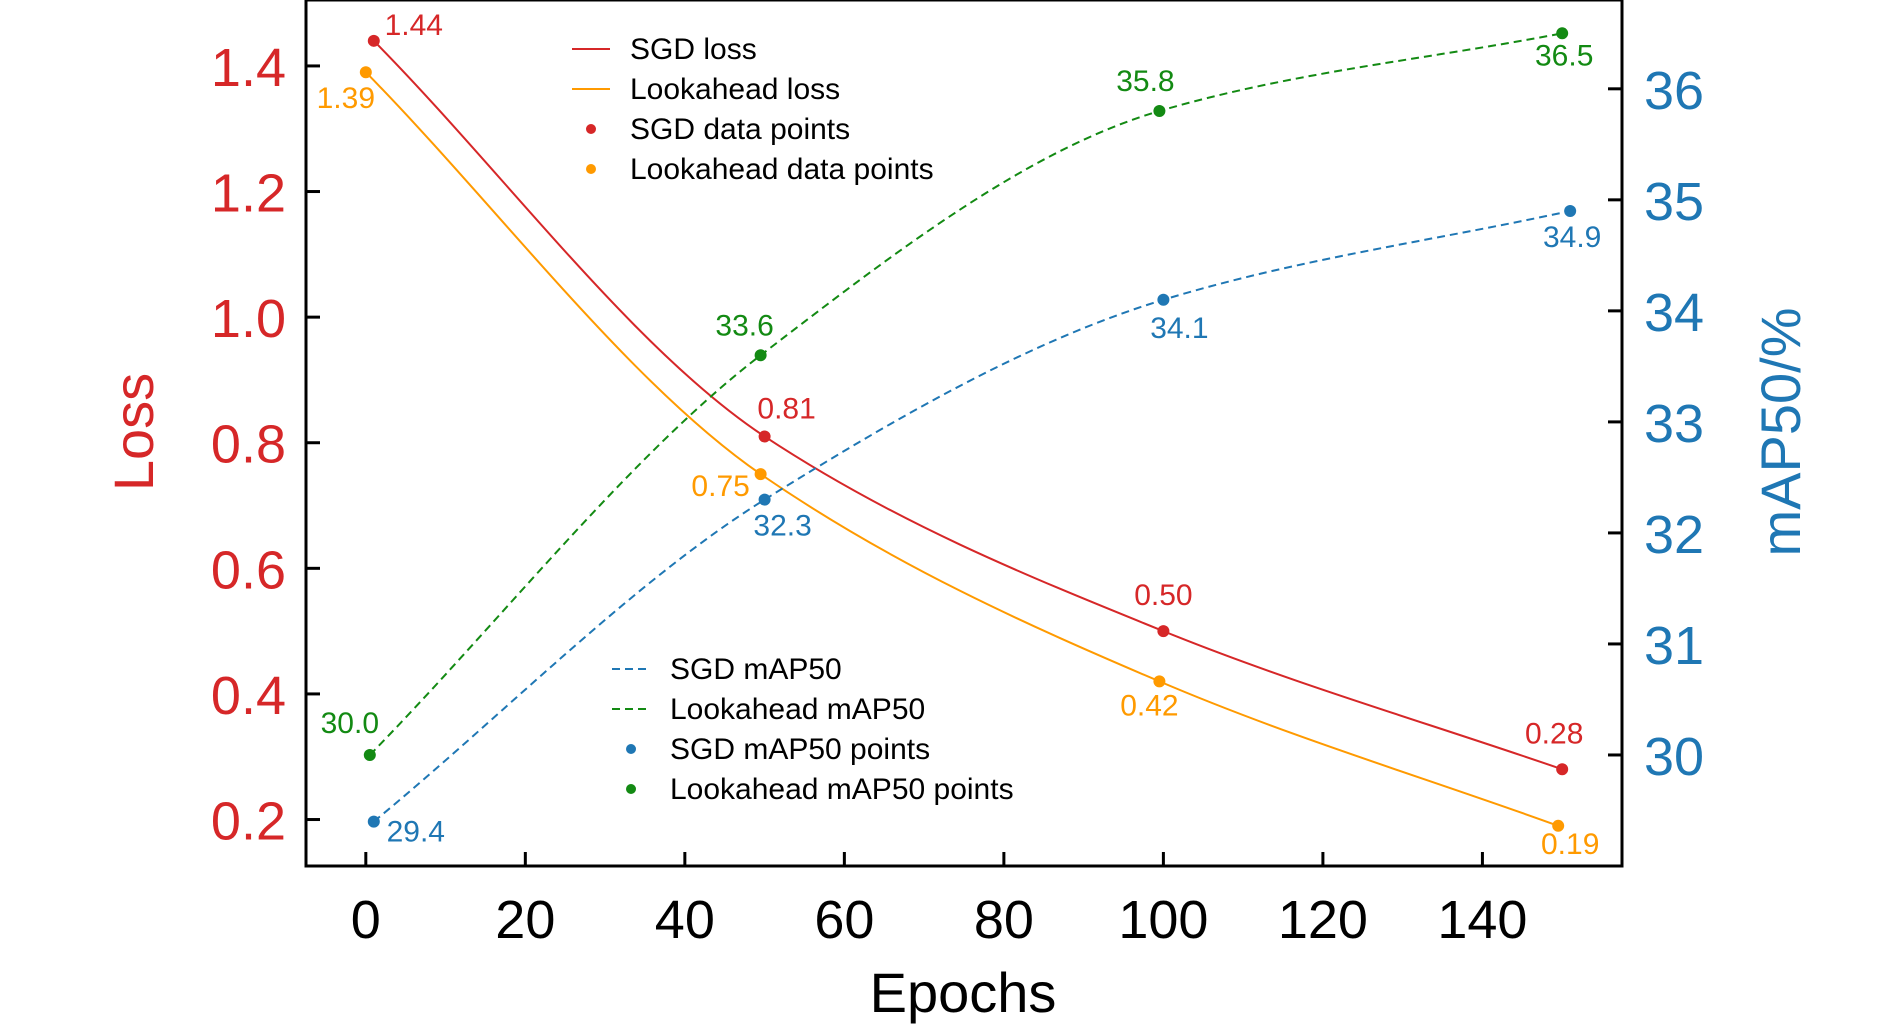 This screenshot has width=1890, height=1031. Describe the element at coordinates (685, 920) in the screenshot. I see `x-tick-label-2: 40` at that location.